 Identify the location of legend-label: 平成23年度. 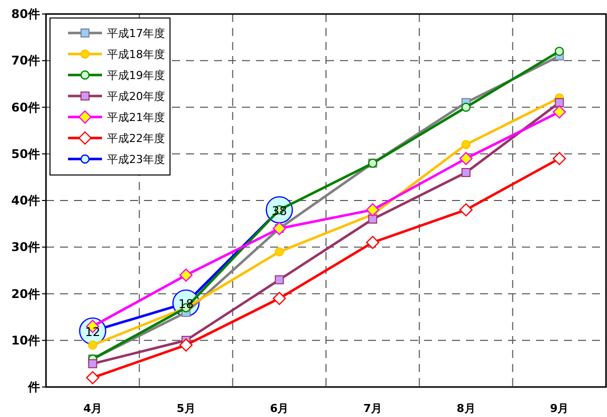
(136, 159).